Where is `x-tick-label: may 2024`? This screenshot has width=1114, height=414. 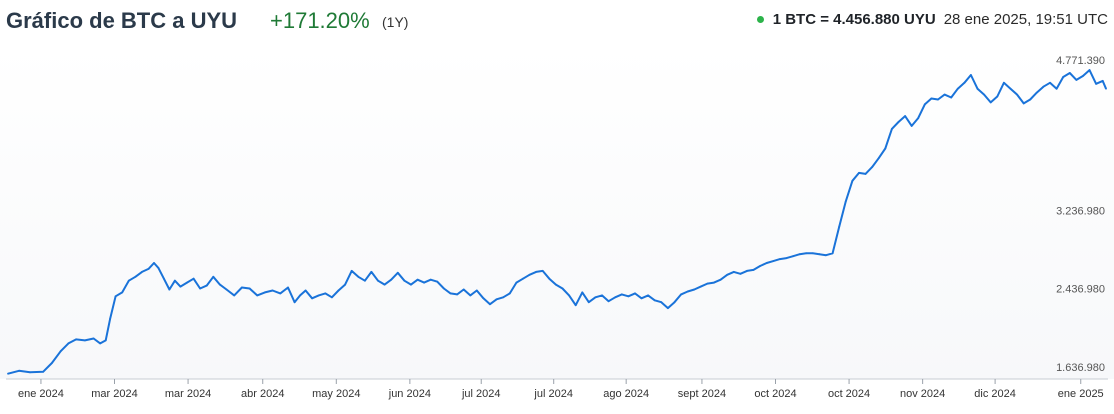
x-tick-label: may 2024 is located at coordinates (336, 394).